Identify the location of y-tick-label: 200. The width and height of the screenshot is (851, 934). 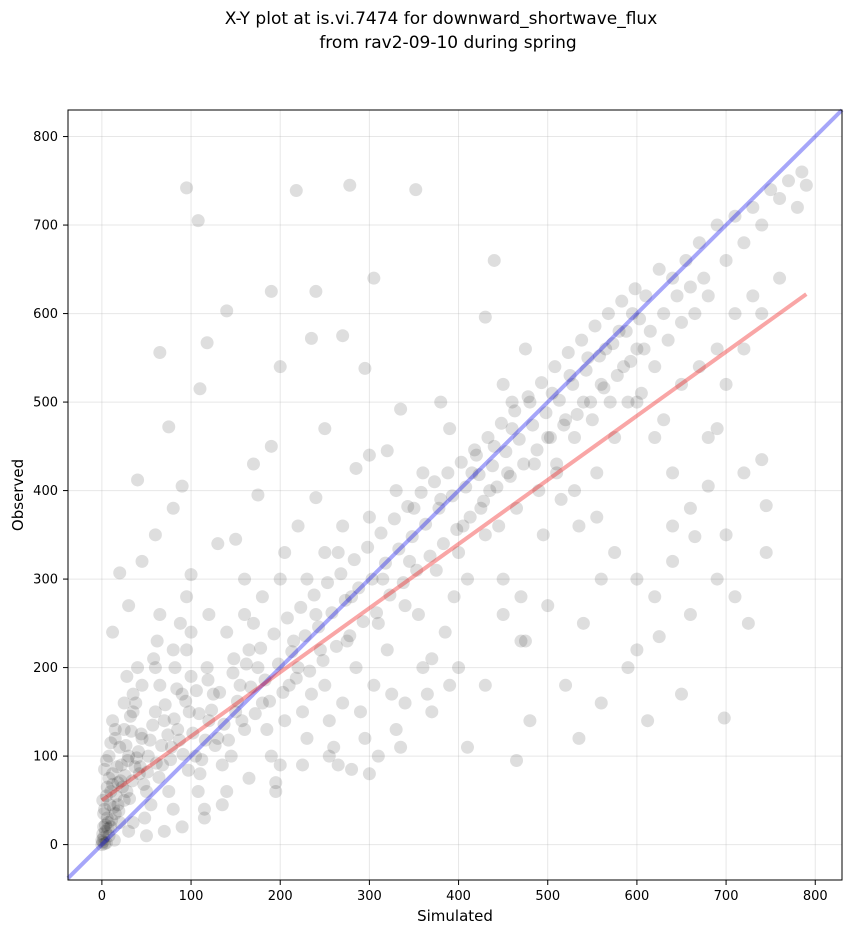
(45, 668).